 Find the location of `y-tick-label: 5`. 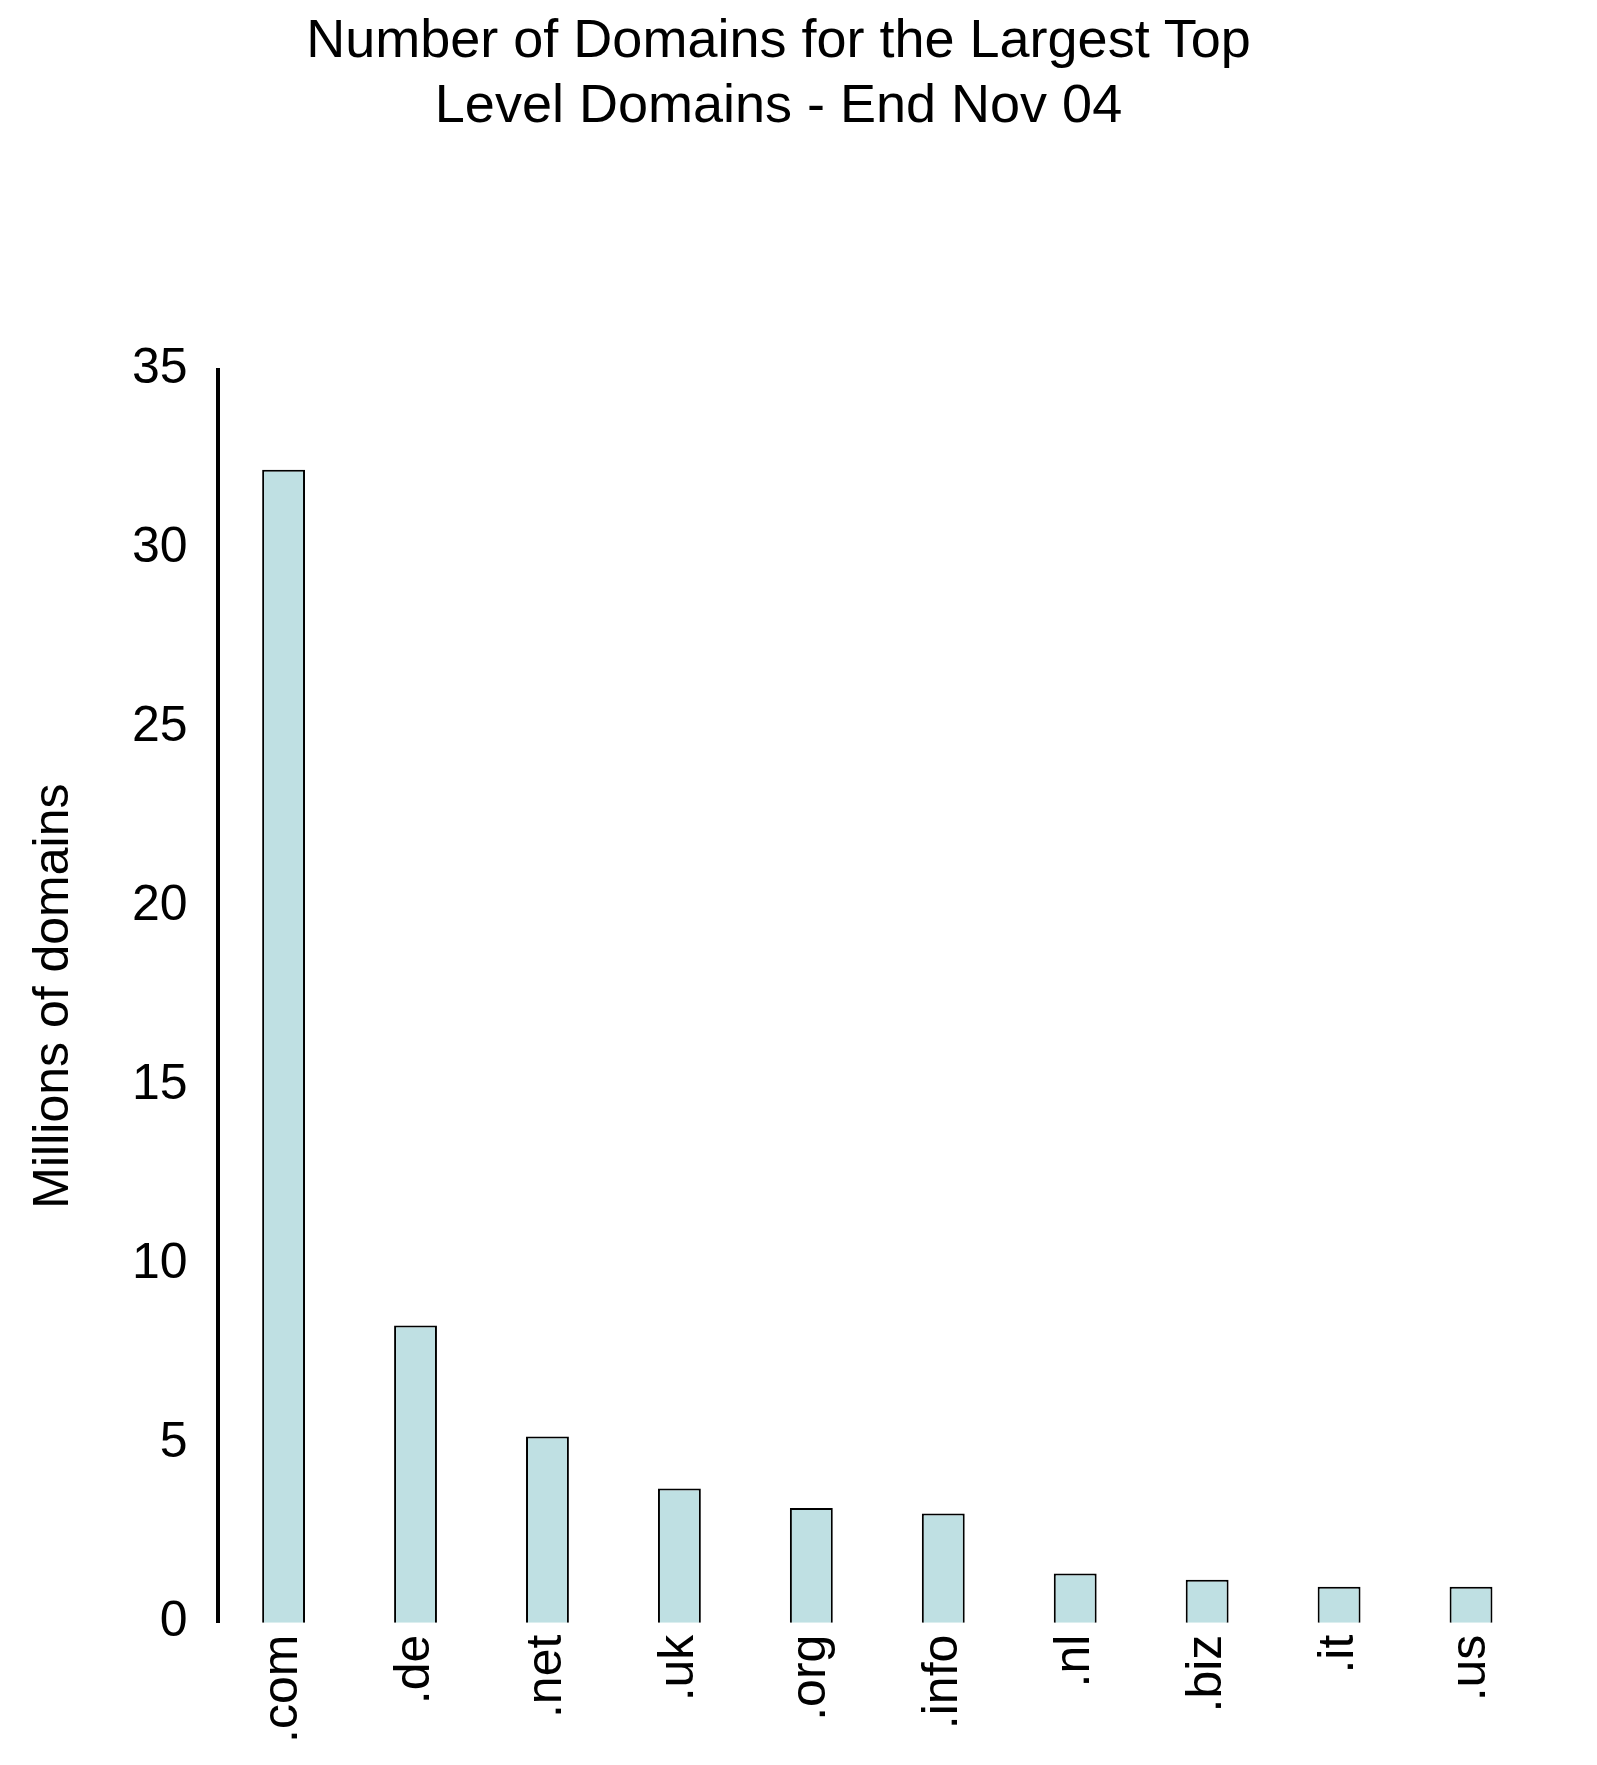

y-tick-label: 5 is located at coordinates (173, 1440).